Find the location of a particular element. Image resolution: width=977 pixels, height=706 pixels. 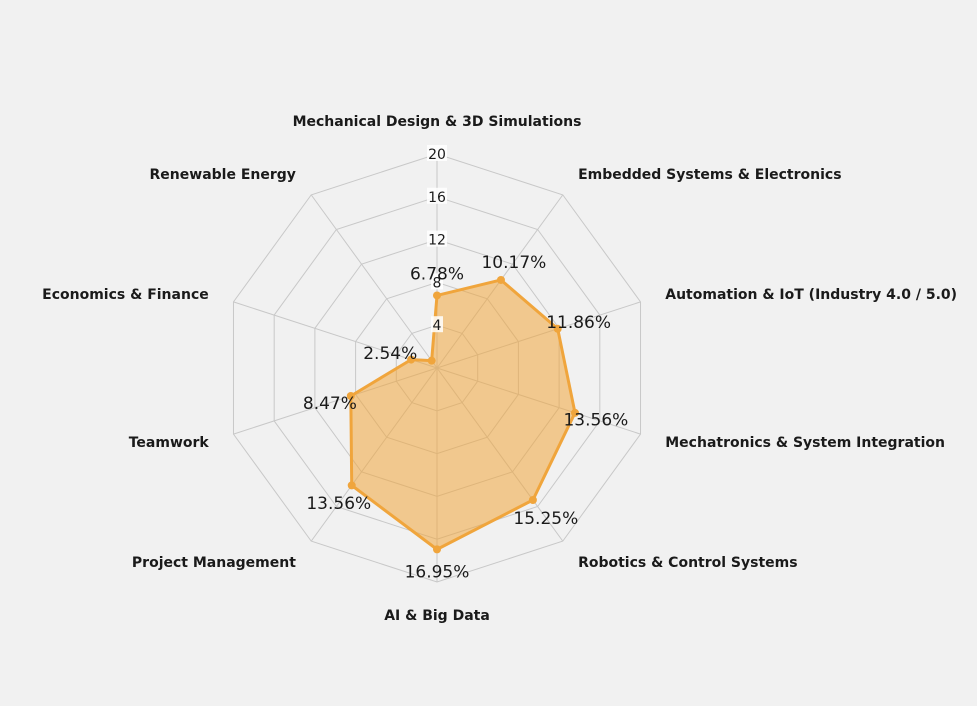

category-label: Renewable Energy is located at coordinates (223, 175).